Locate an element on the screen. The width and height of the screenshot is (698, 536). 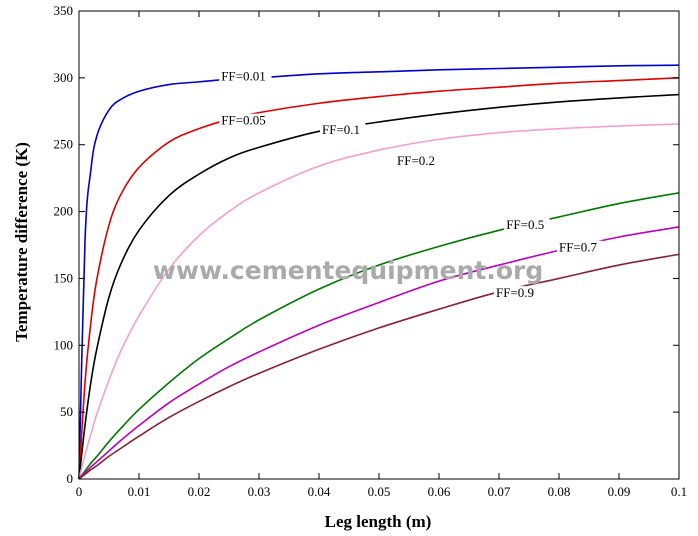
y-tick-label: 200 is located at coordinates (64, 211).